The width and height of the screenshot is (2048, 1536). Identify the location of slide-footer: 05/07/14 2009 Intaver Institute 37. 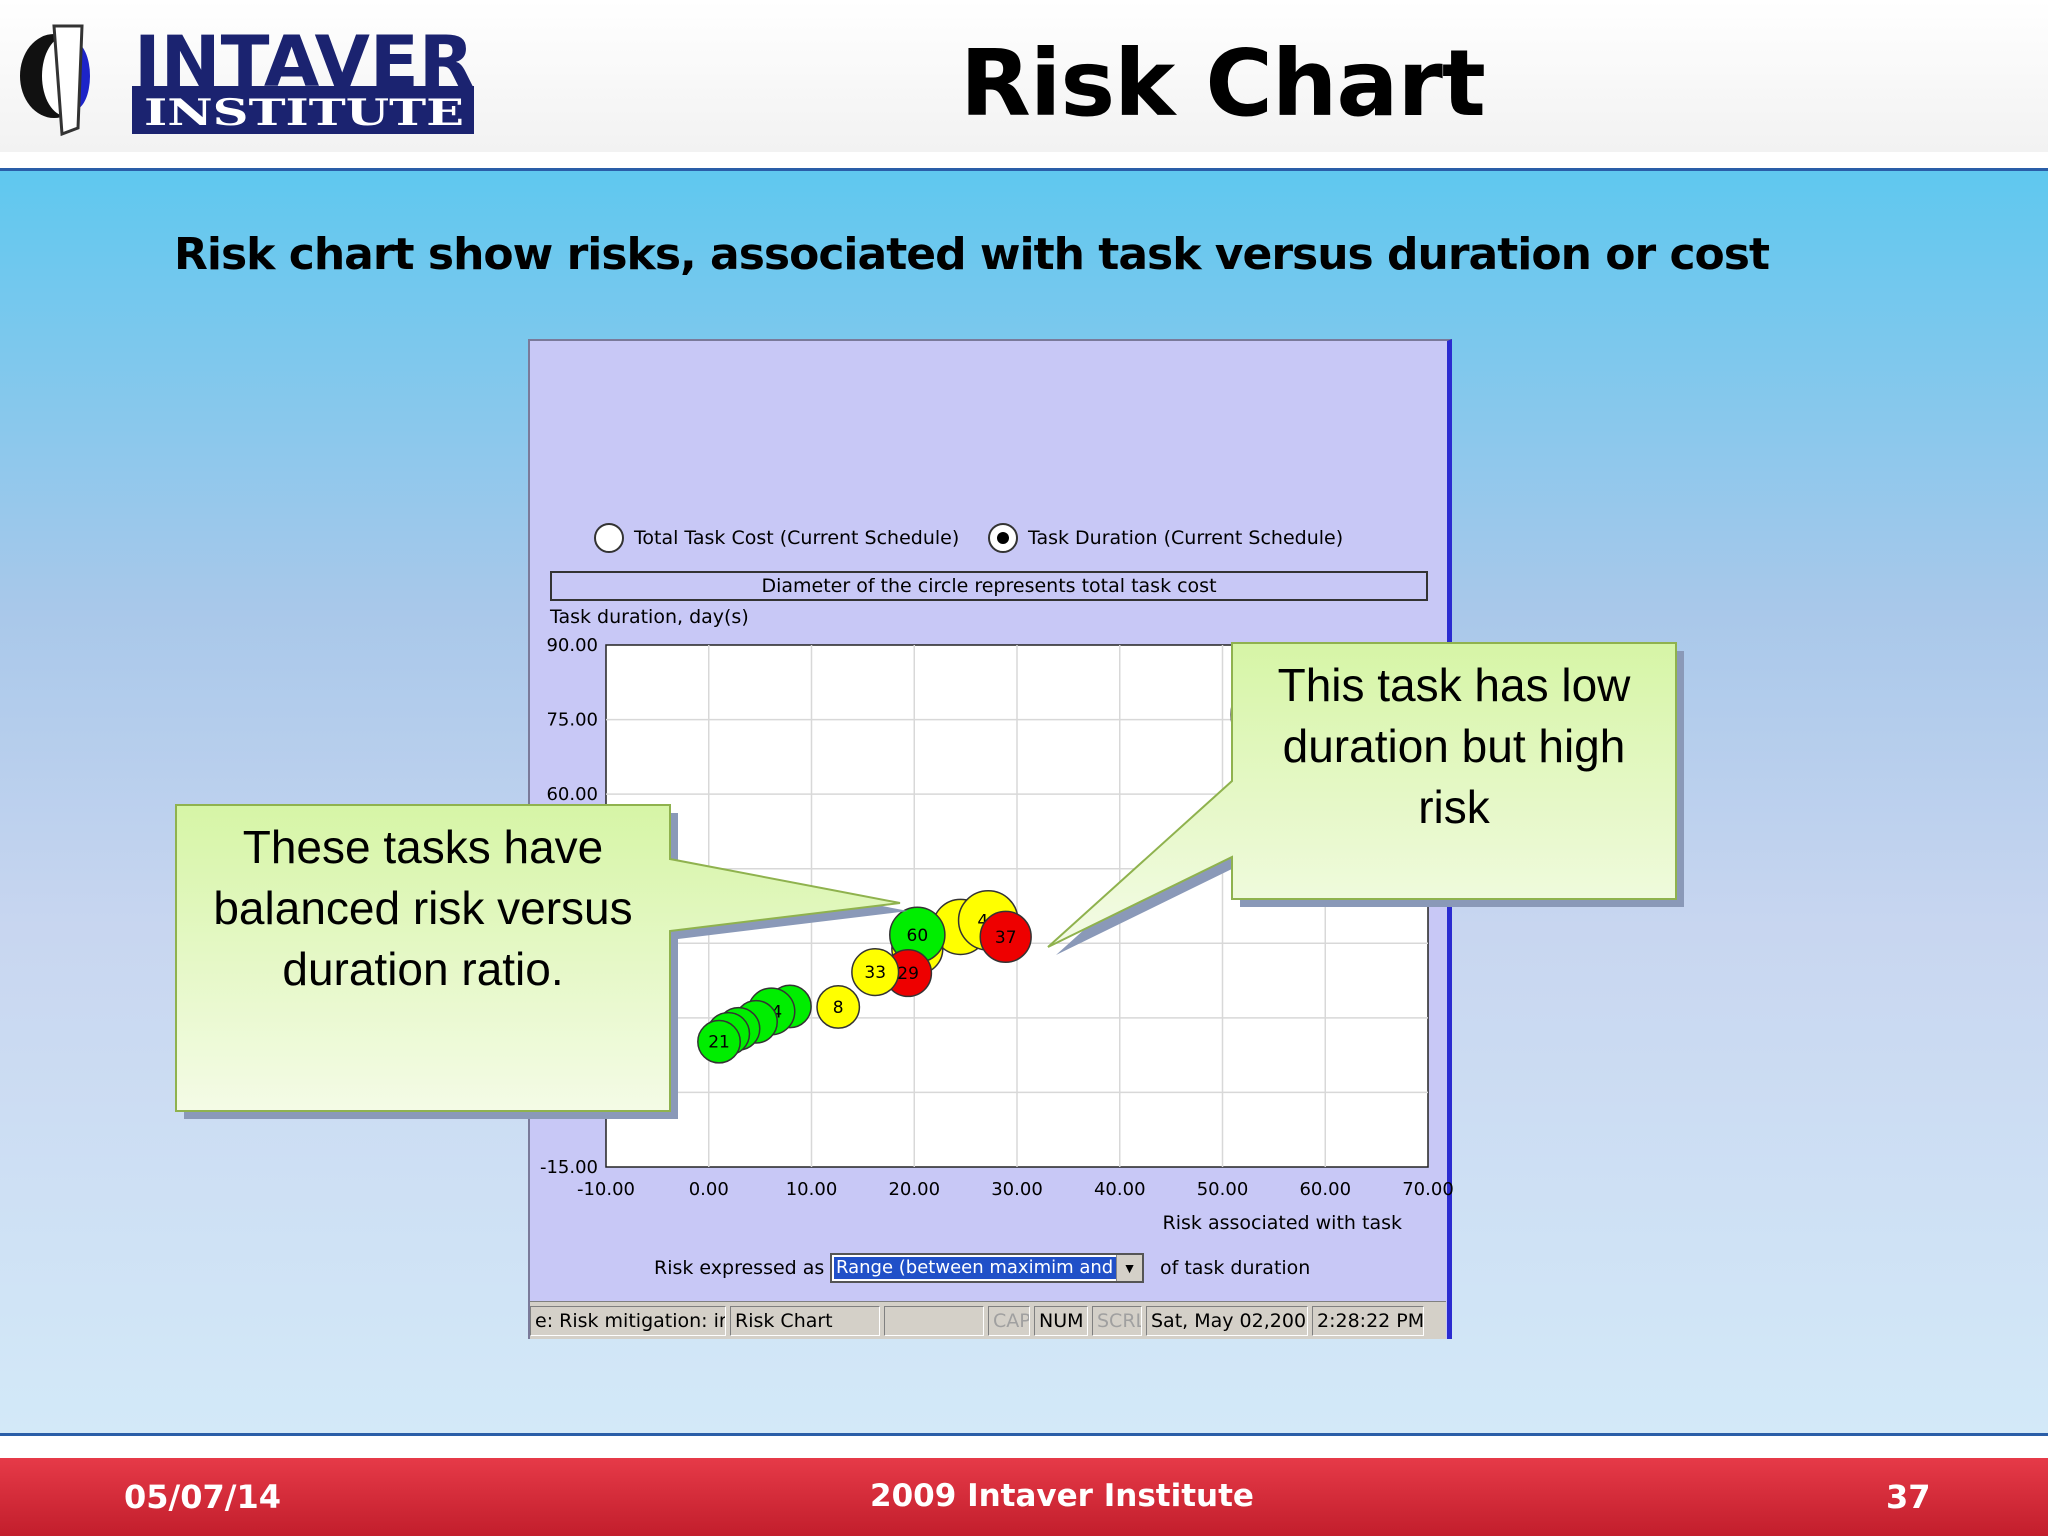
(1024, 1497).